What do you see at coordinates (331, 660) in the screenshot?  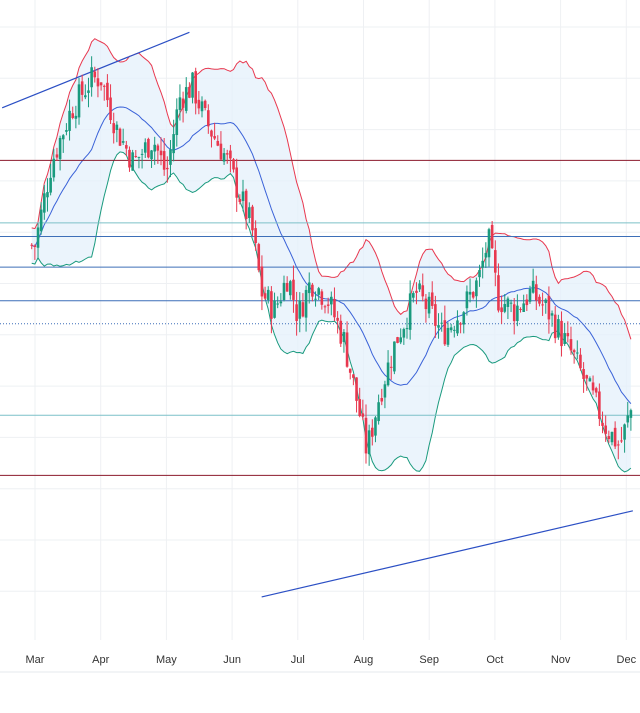 I see `x-axis: Mar Apr May Jun Jul Aug Sep Oct Nov Dec` at bounding box center [331, 660].